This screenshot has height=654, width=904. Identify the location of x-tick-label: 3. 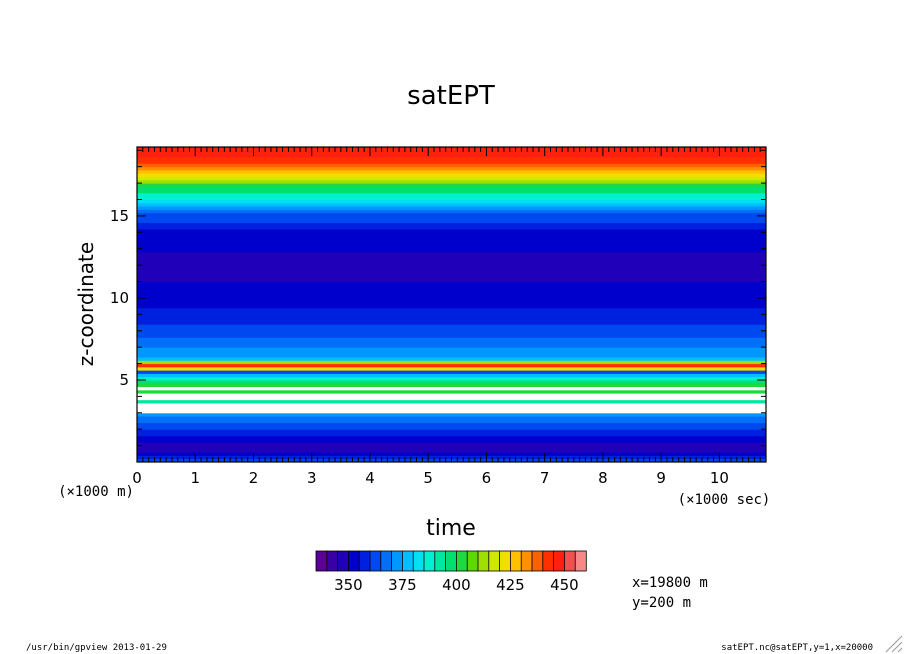
(312, 478).